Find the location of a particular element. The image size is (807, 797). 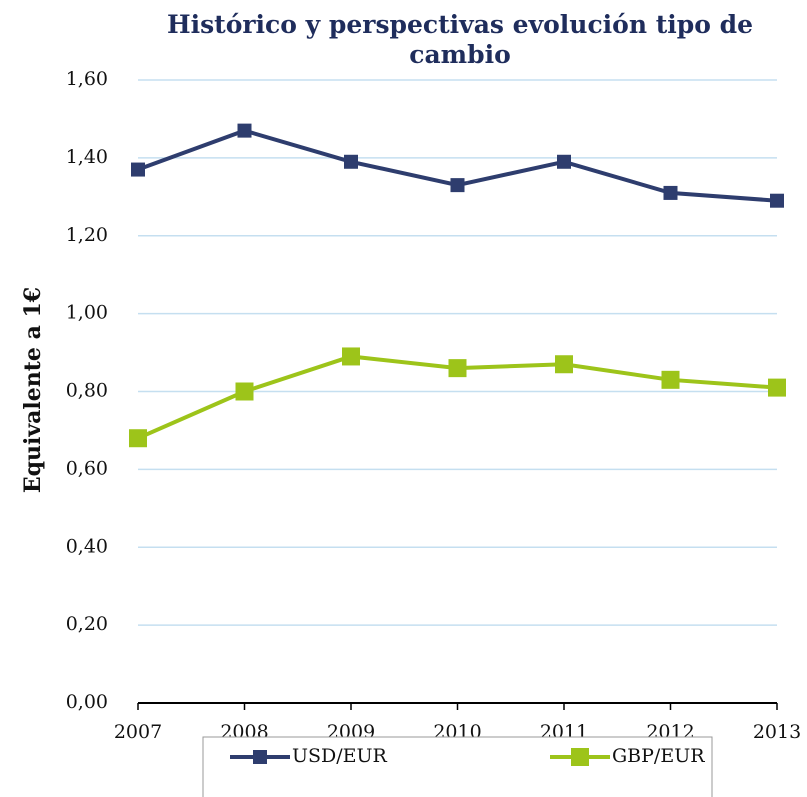

y-tick-label: 1,00 is located at coordinates (87, 313).